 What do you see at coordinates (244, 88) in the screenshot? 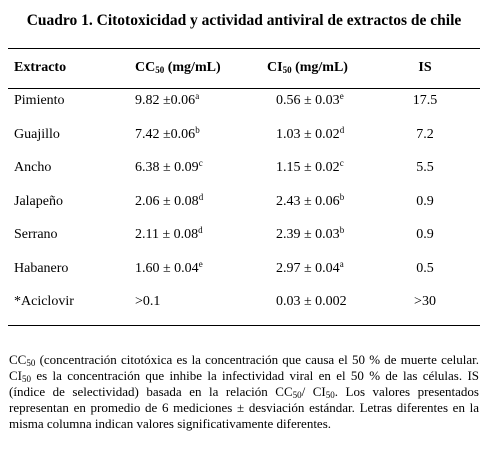
I see `header-rule` at bounding box center [244, 88].